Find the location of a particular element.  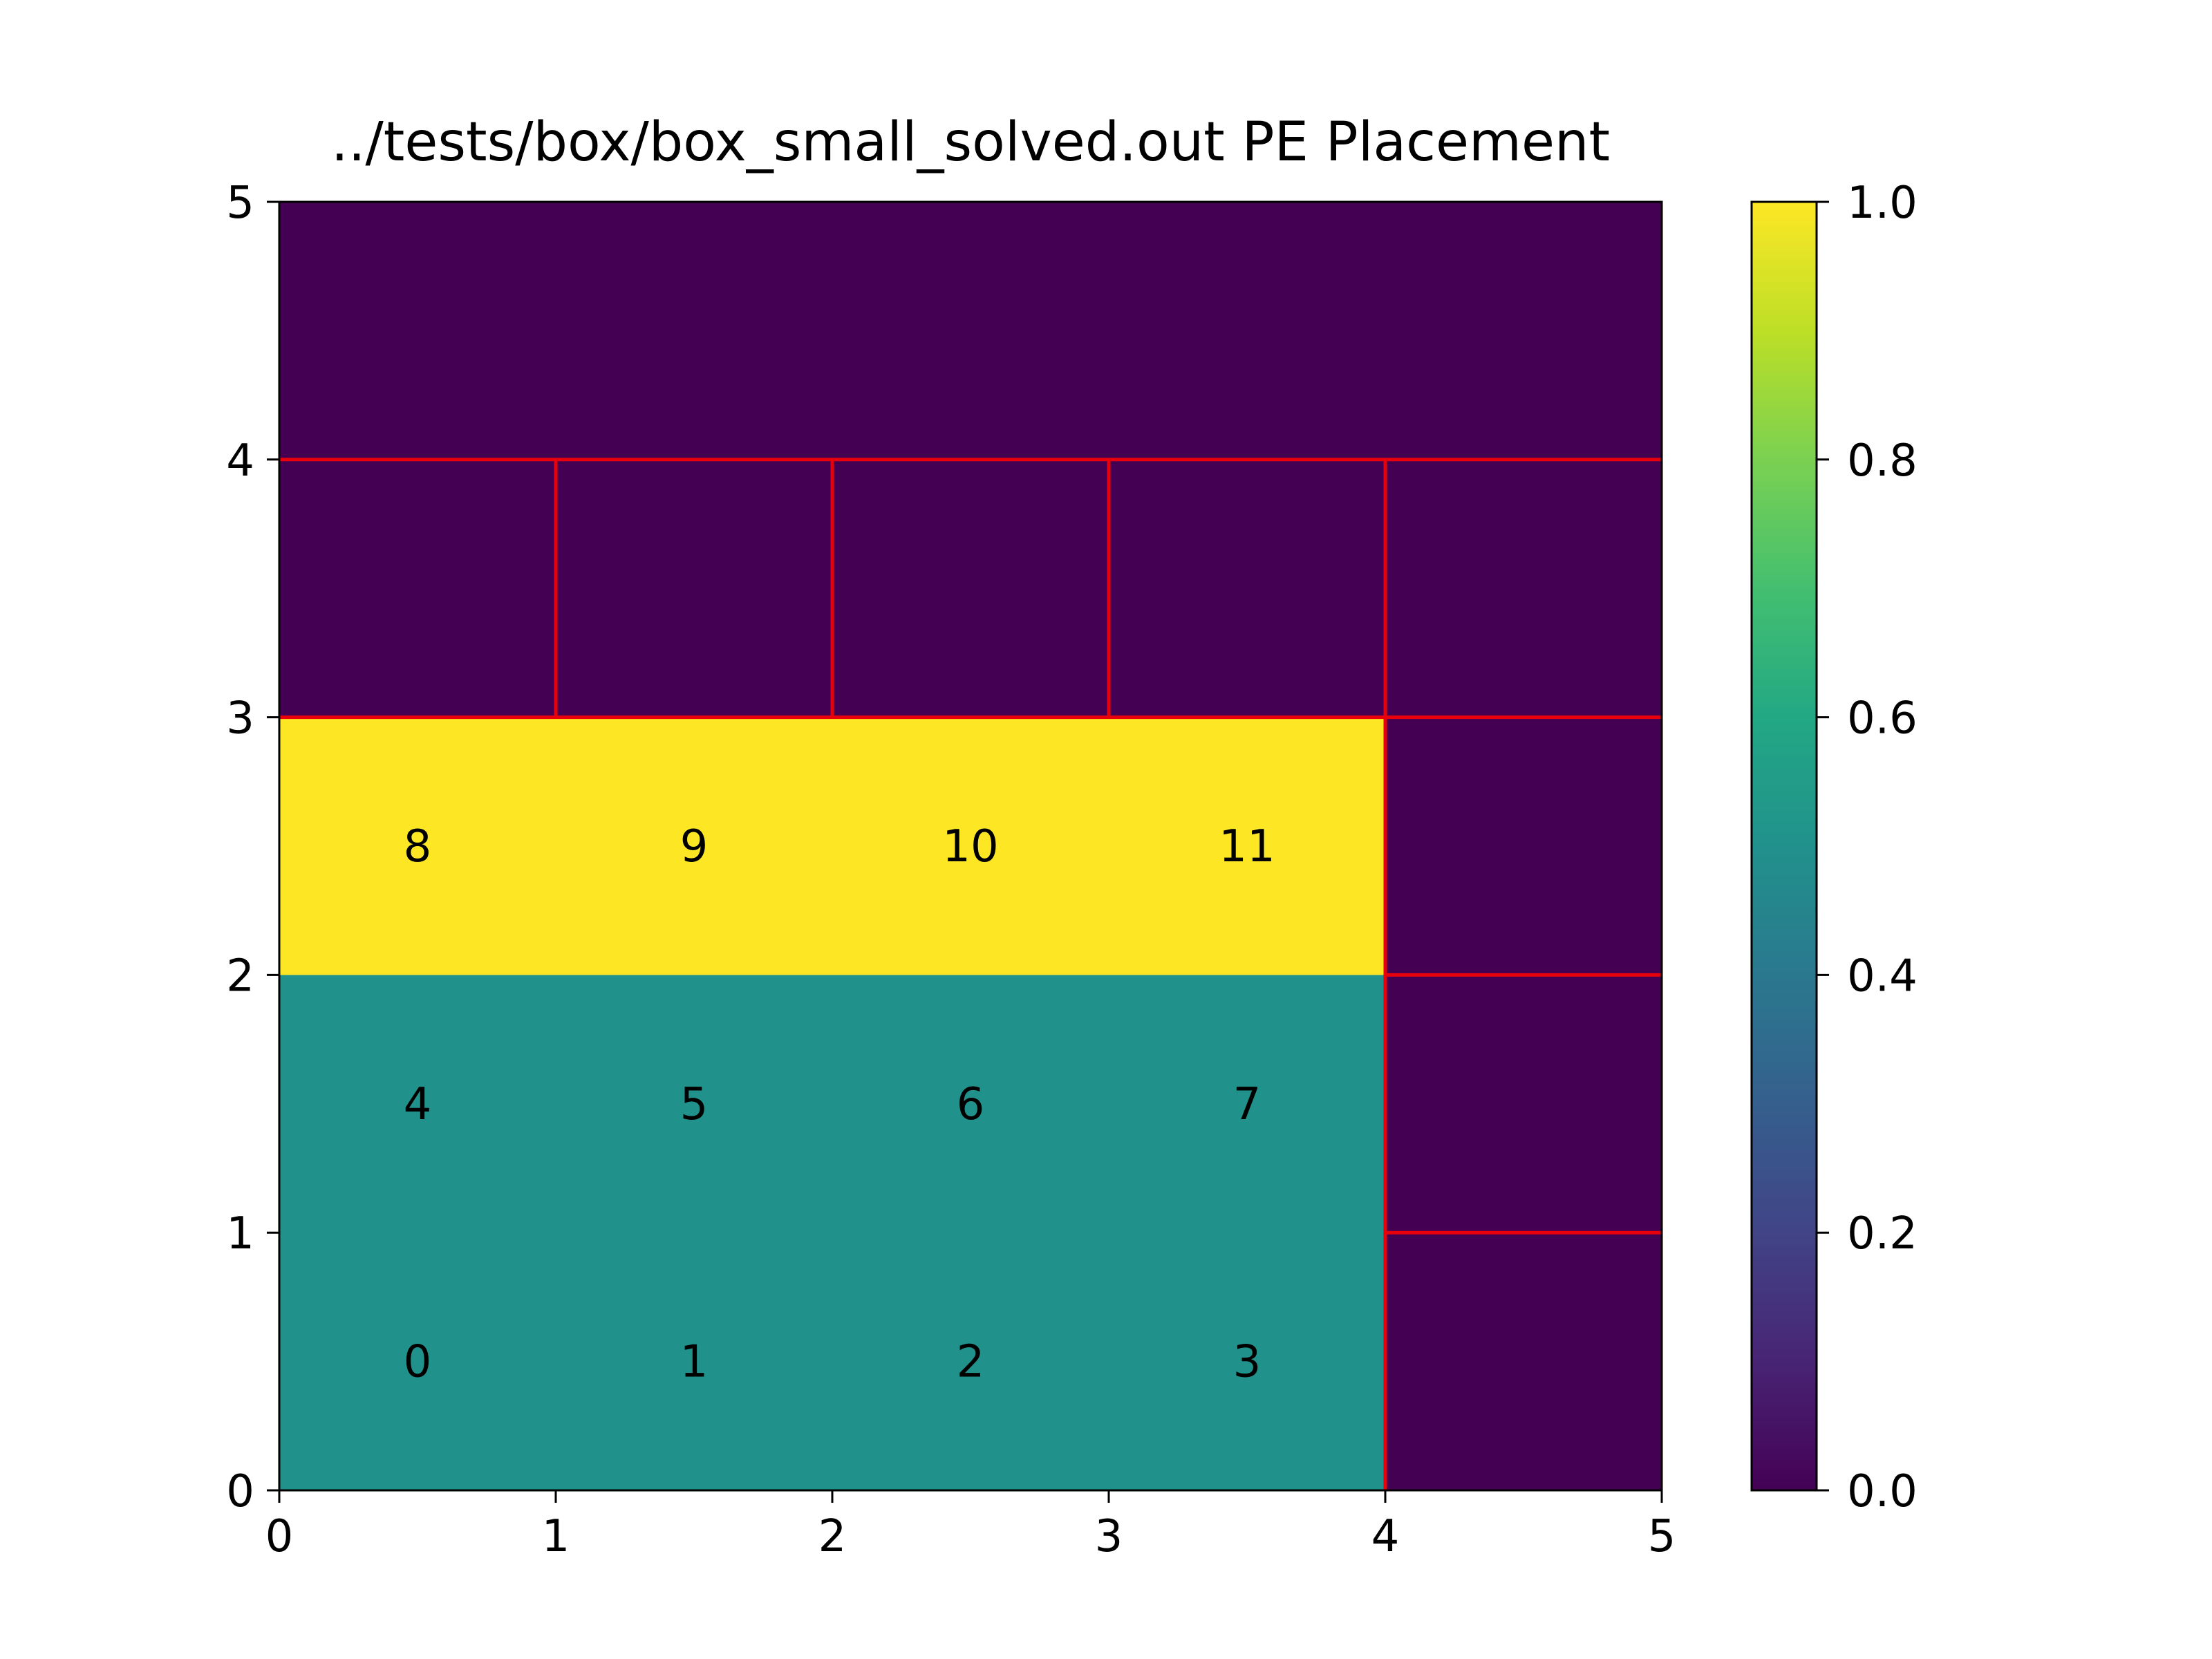

colorbar-tick-label: 0.2 is located at coordinates (1882, 1234).